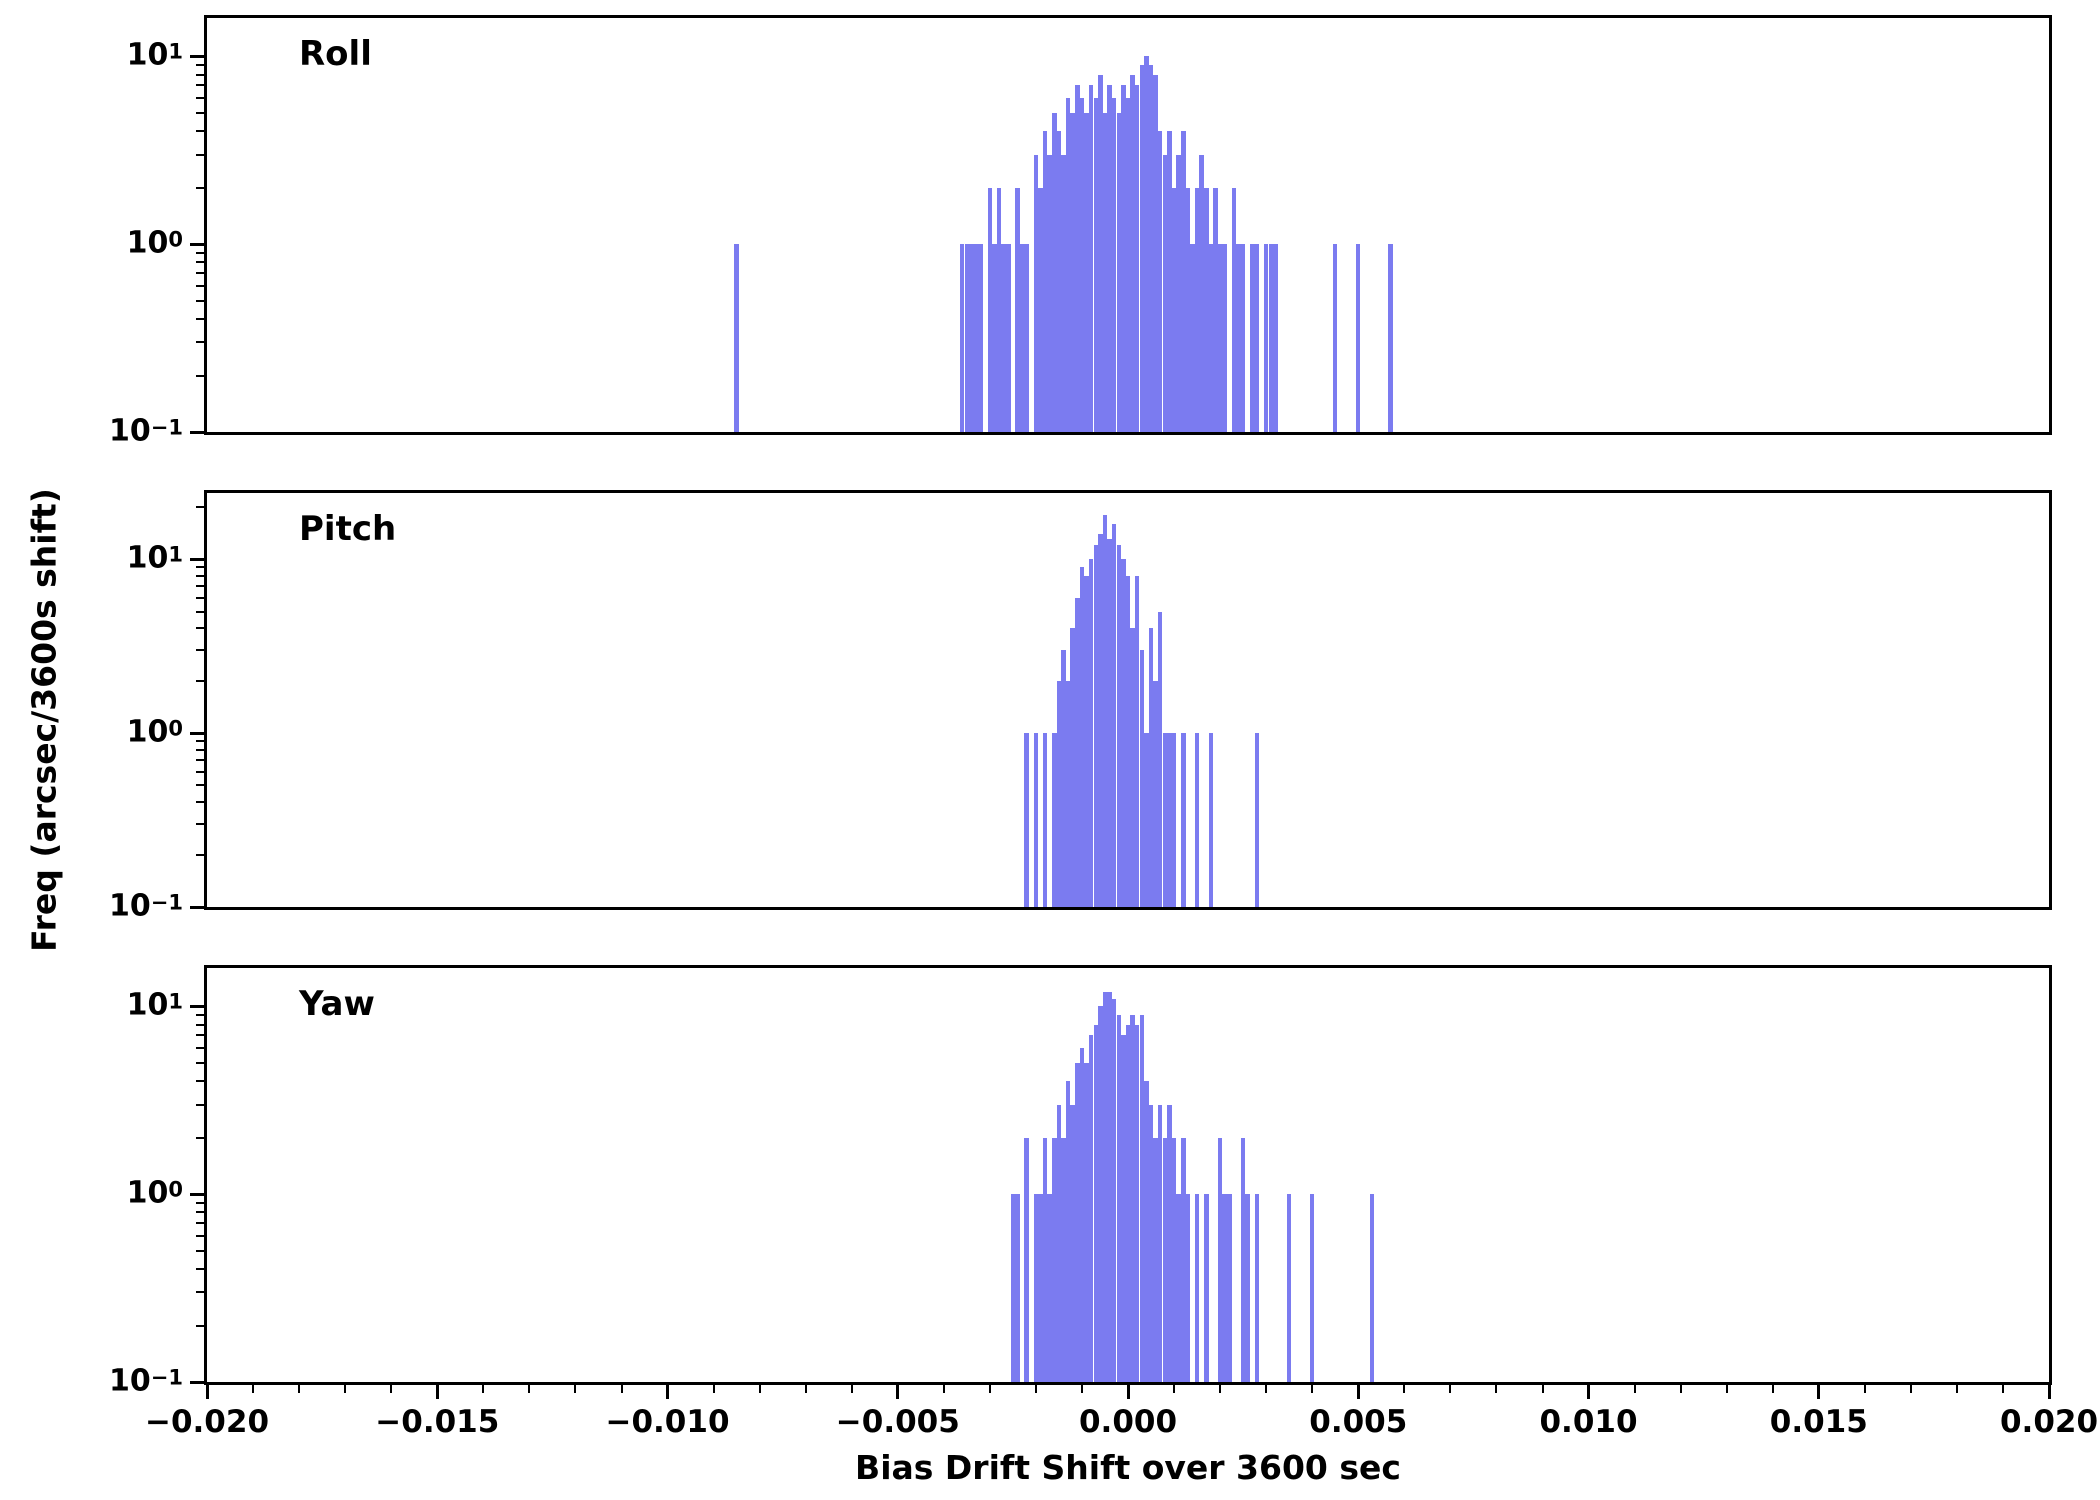 Image resolution: width=2100 pixels, height=1500 pixels. Describe the element at coordinates (348, 529) in the screenshot. I see `panel-title-pitch: Pitch` at that location.